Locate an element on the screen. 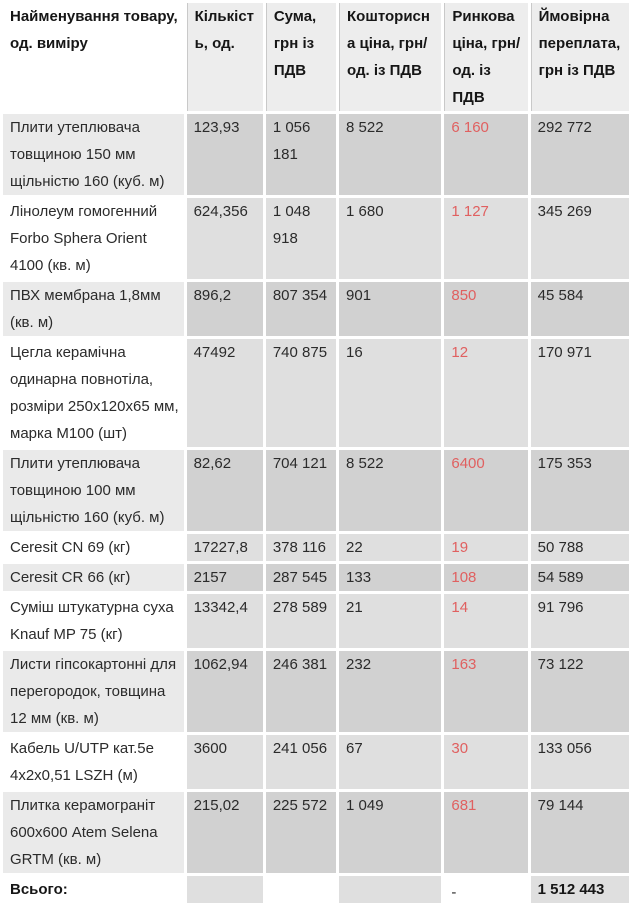 The height and width of the screenshot is (906, 635). sum-cell: 287 545 is located at coordinates (301, 577).